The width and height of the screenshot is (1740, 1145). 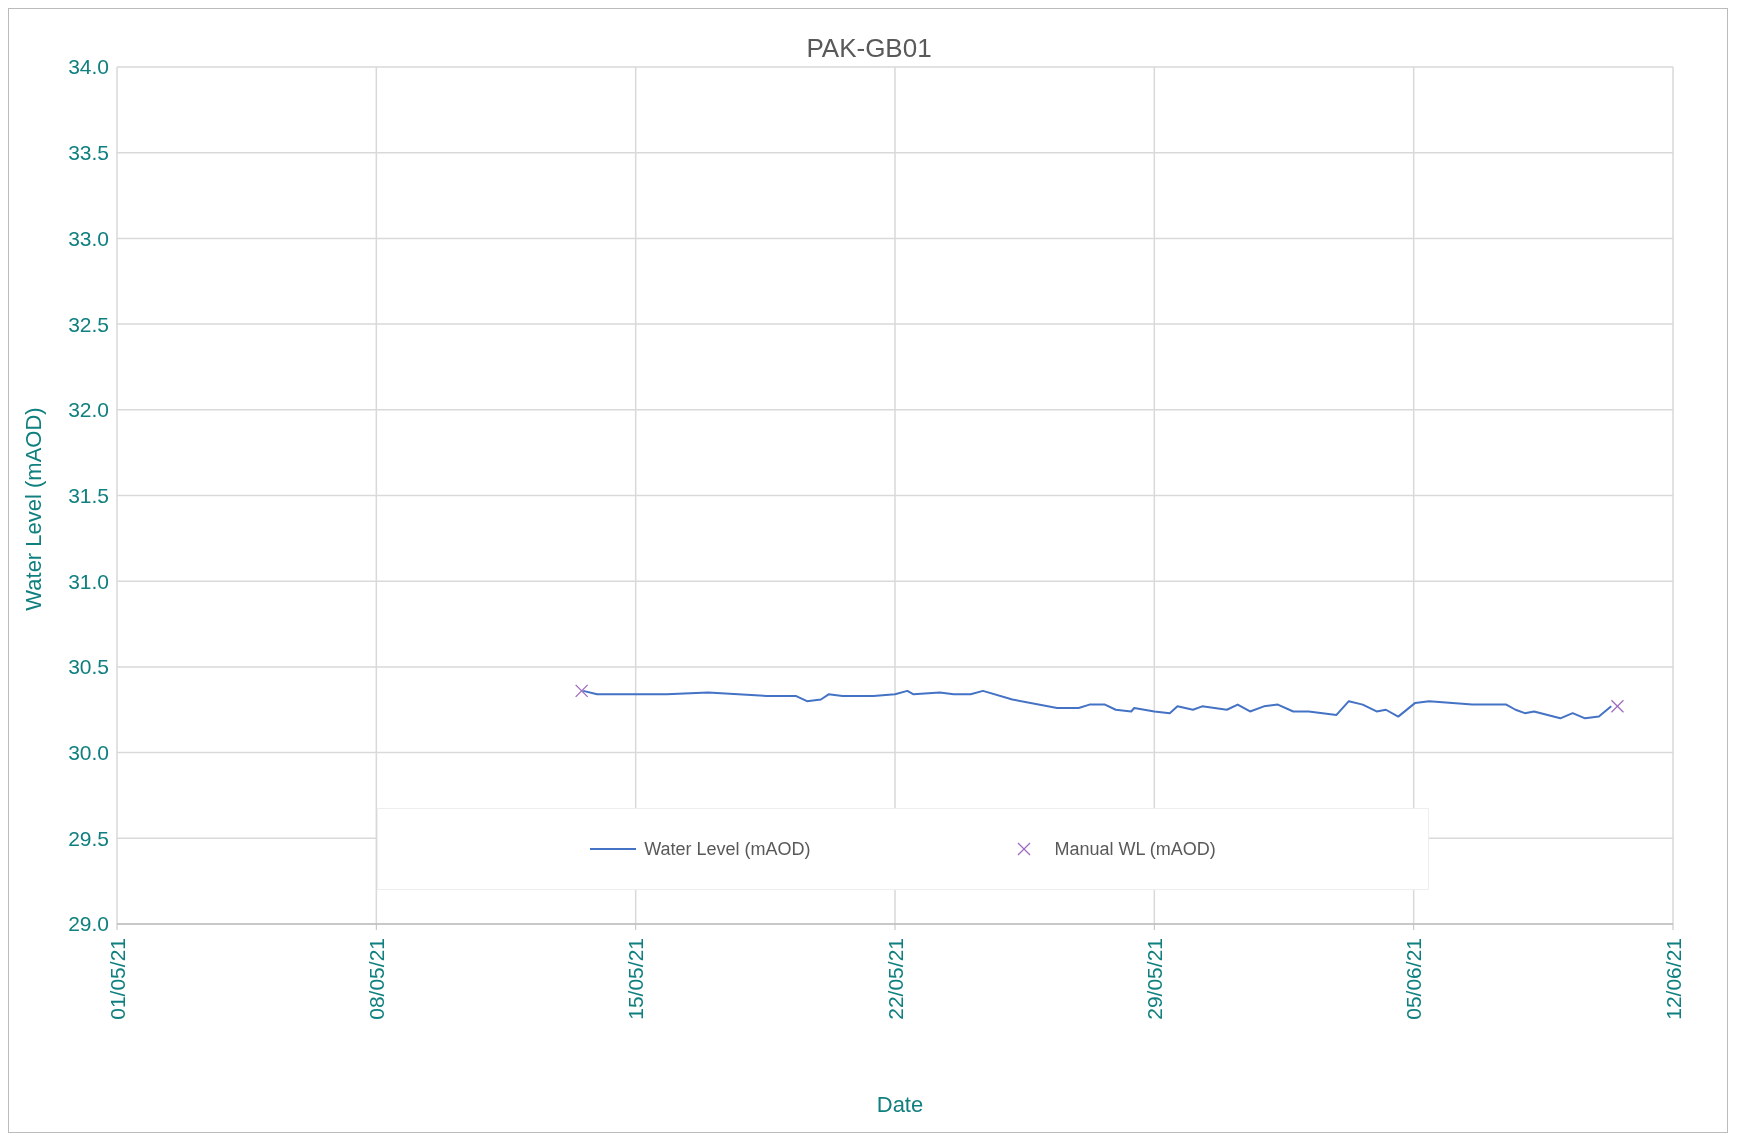 What do you see at coordinates (727, 849) in the screenshot?
I see `legend-label: Water Level (mAOD)` at bounding box center [727, 849].